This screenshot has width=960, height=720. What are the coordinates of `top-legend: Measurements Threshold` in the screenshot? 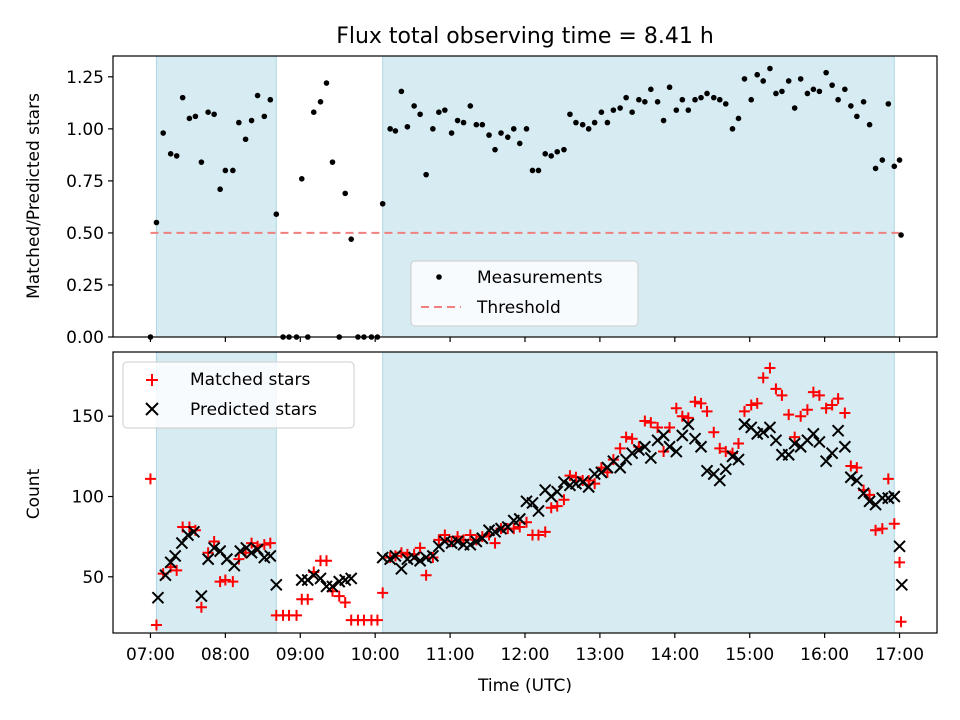 It's located at (524, 293).